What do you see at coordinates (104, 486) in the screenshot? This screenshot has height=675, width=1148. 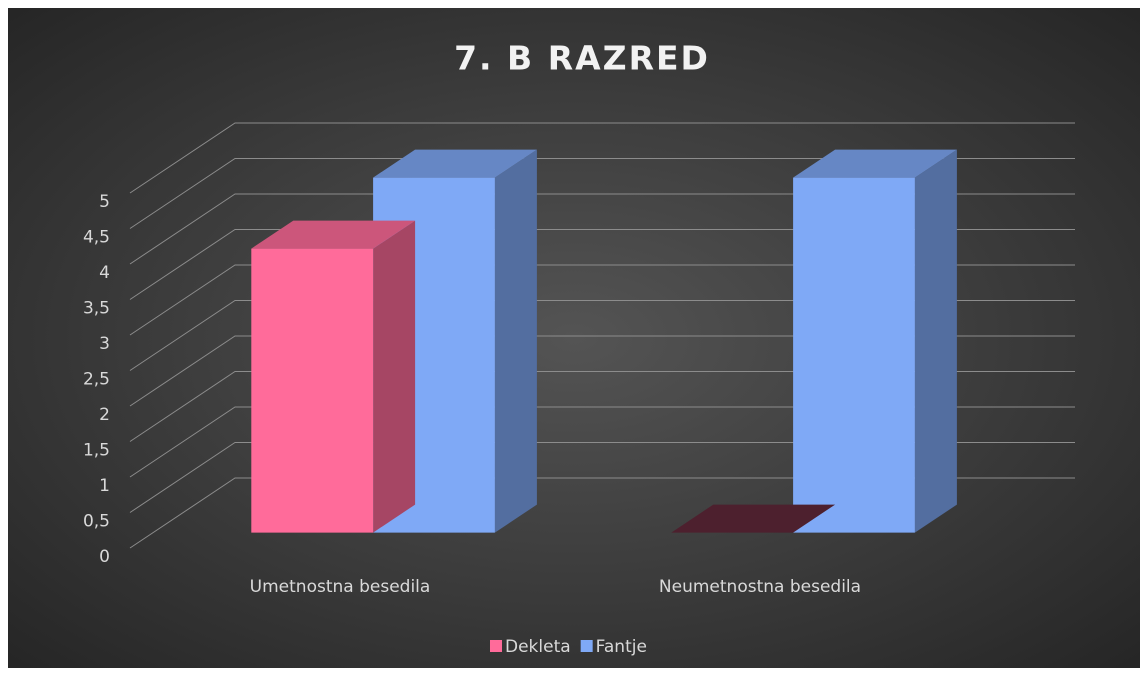 I see `y-tick-label: 1` at bounding box center [104, 486].